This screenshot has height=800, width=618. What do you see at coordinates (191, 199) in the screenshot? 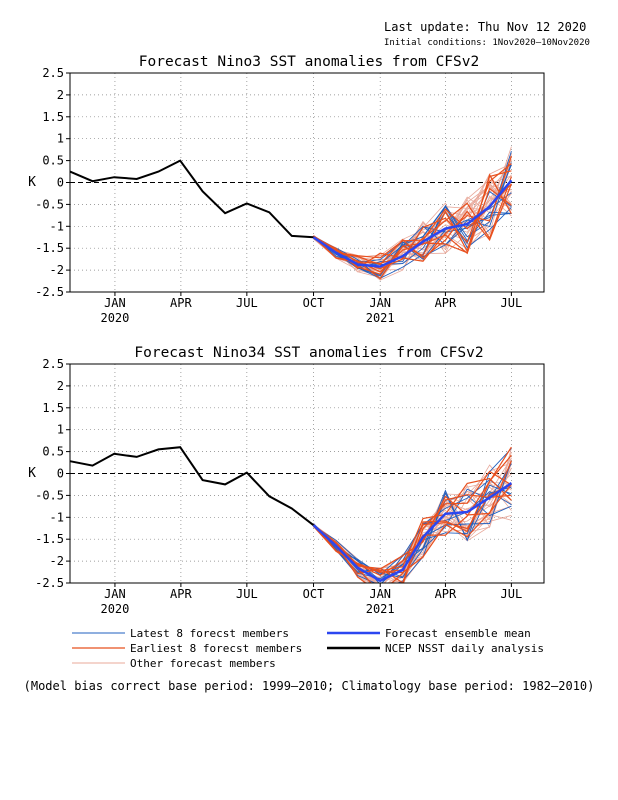
I see `nino3-analysis-line` at bounding box center [191, 199].